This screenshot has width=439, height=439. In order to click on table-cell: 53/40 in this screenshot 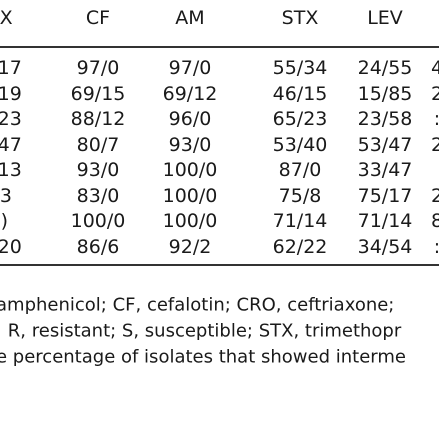, I will do `click(300, 144)`.